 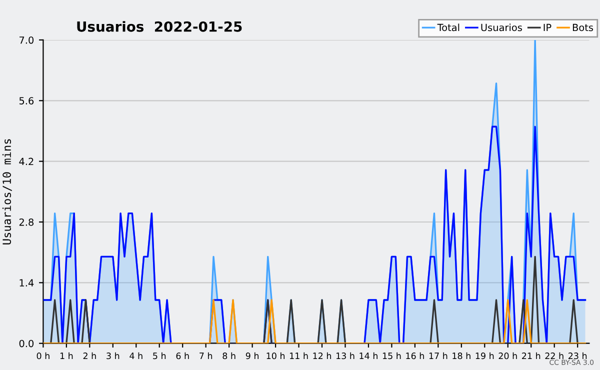 What do you see at coordinates (548, 28) in the screenshot?
I see `legend-label: IP` at bounding box center [548, 28].